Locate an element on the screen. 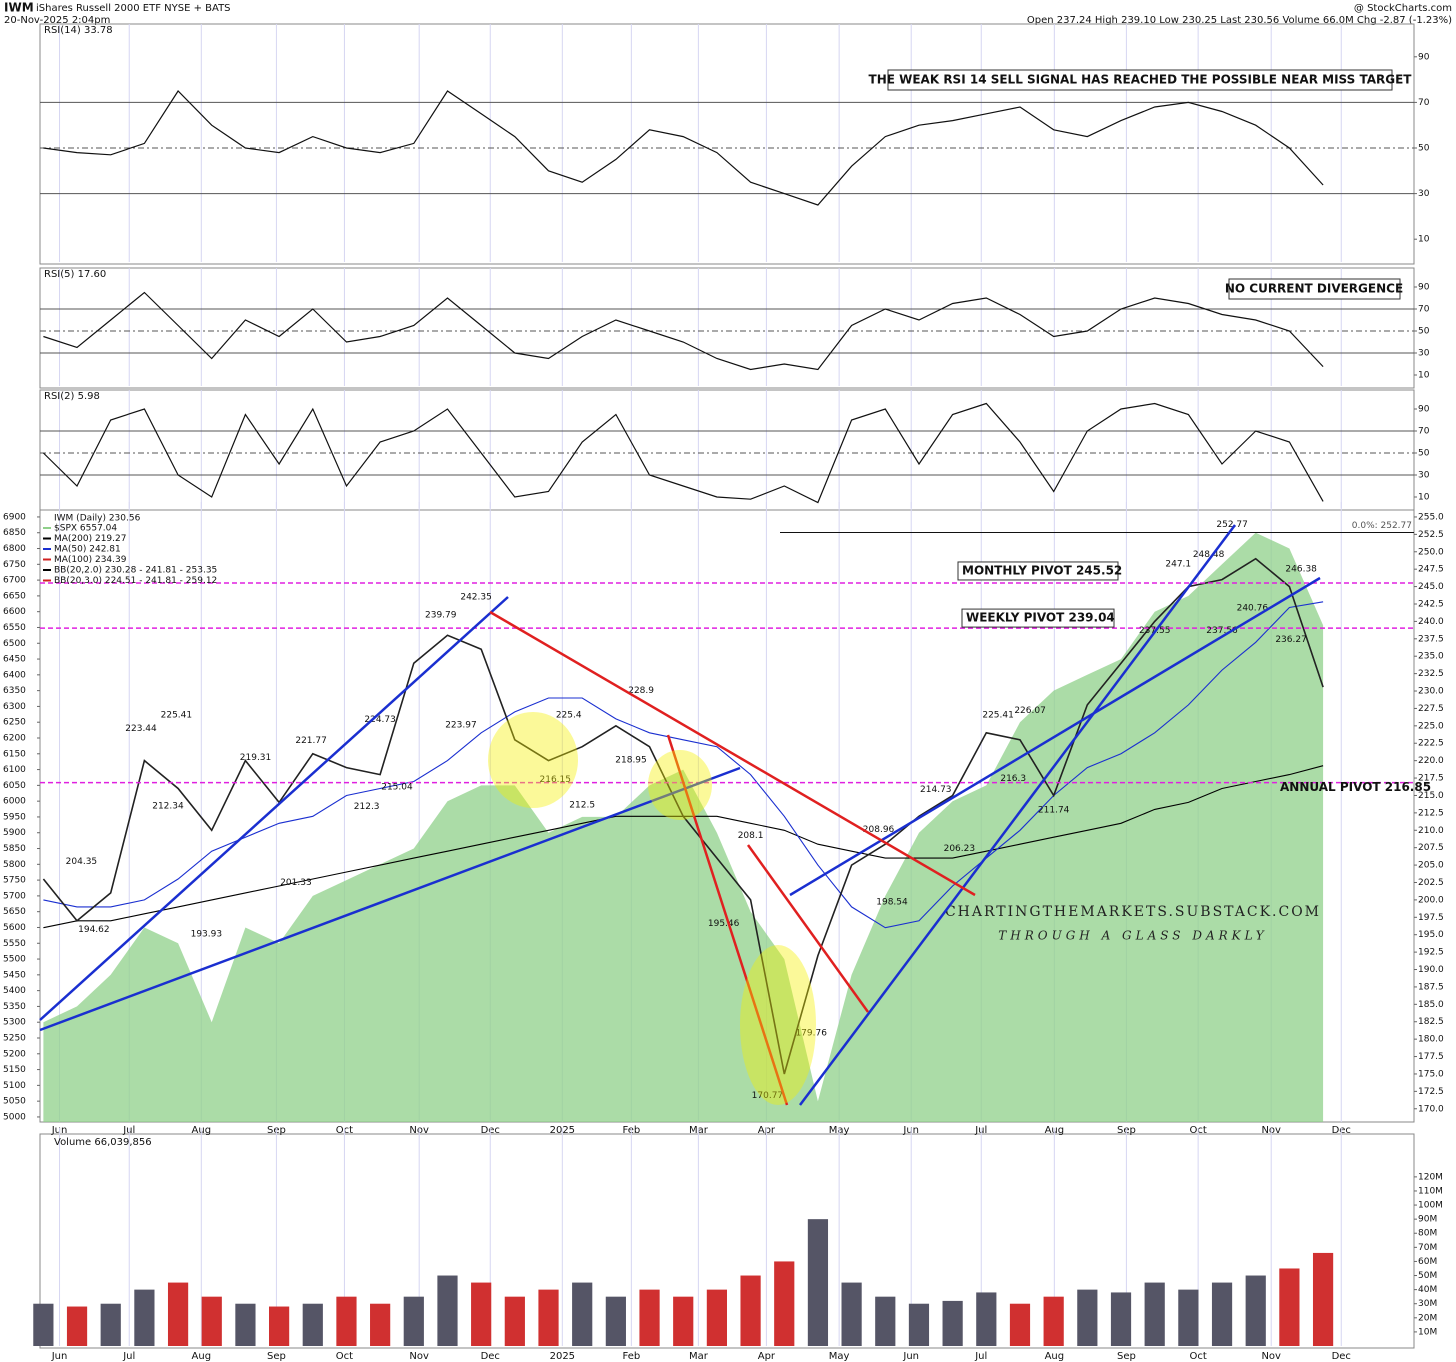 The height and width of the screenshot is (1362, 1456). y-tick-label: 237.5 is located at coordinates (1431, 639).